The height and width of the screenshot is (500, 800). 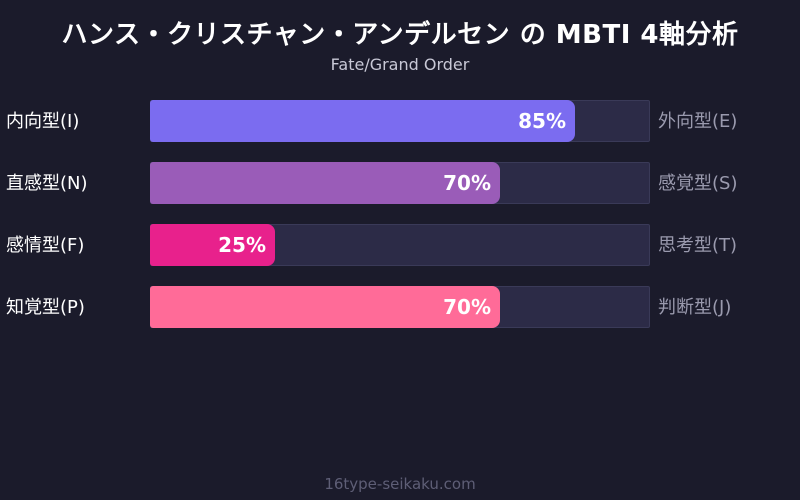 What do you see at coordinates (400, 484) in the screenshot?
I see `footer-source: 16type-seikaku.com` at bounding box center [400, 484].